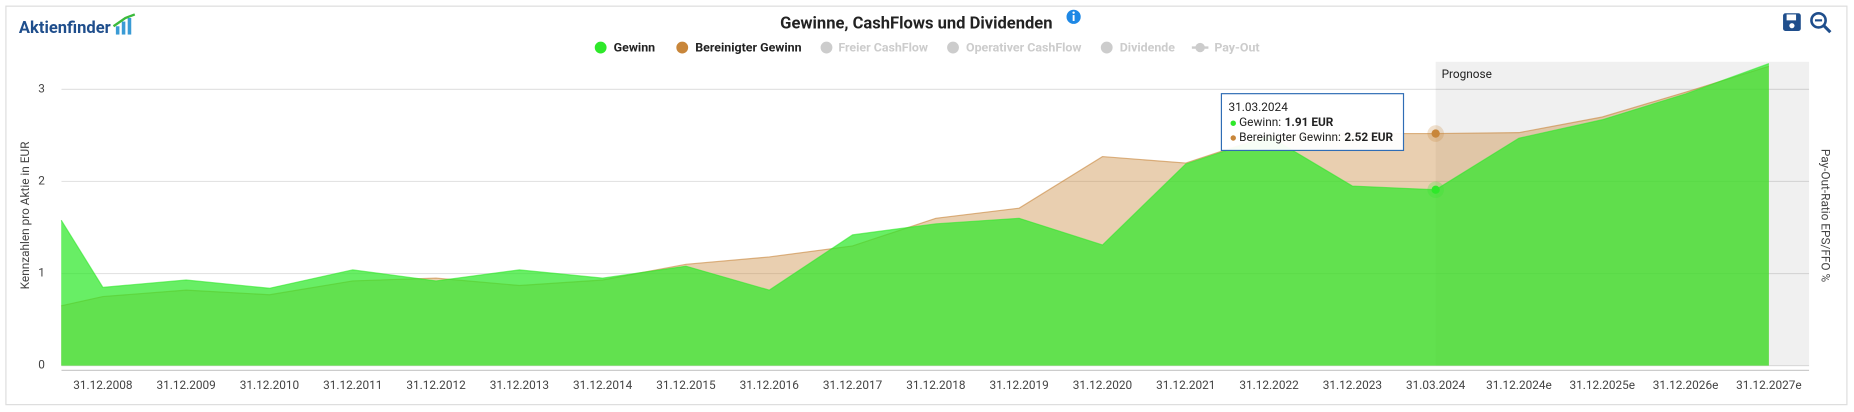 The width and height of the screenshot is (1854, 412). I want to click on x-tick-label: 31.12.2009, so click(185, 385).